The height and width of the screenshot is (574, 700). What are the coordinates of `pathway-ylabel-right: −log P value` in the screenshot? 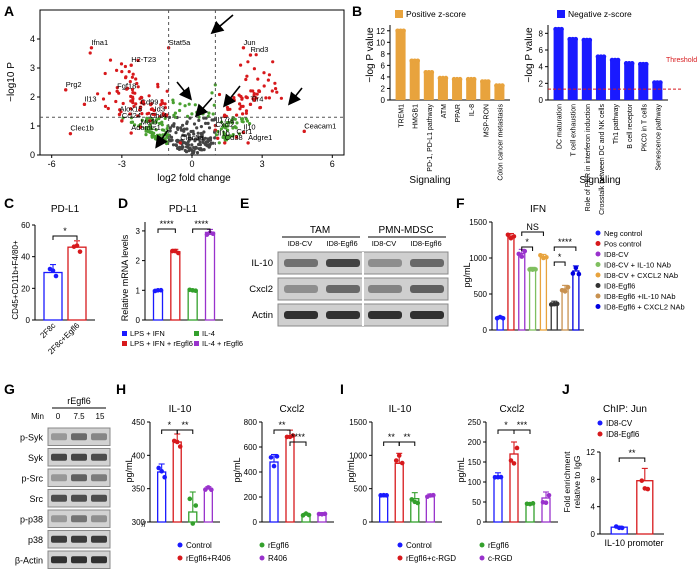 It's located at (529, 55).